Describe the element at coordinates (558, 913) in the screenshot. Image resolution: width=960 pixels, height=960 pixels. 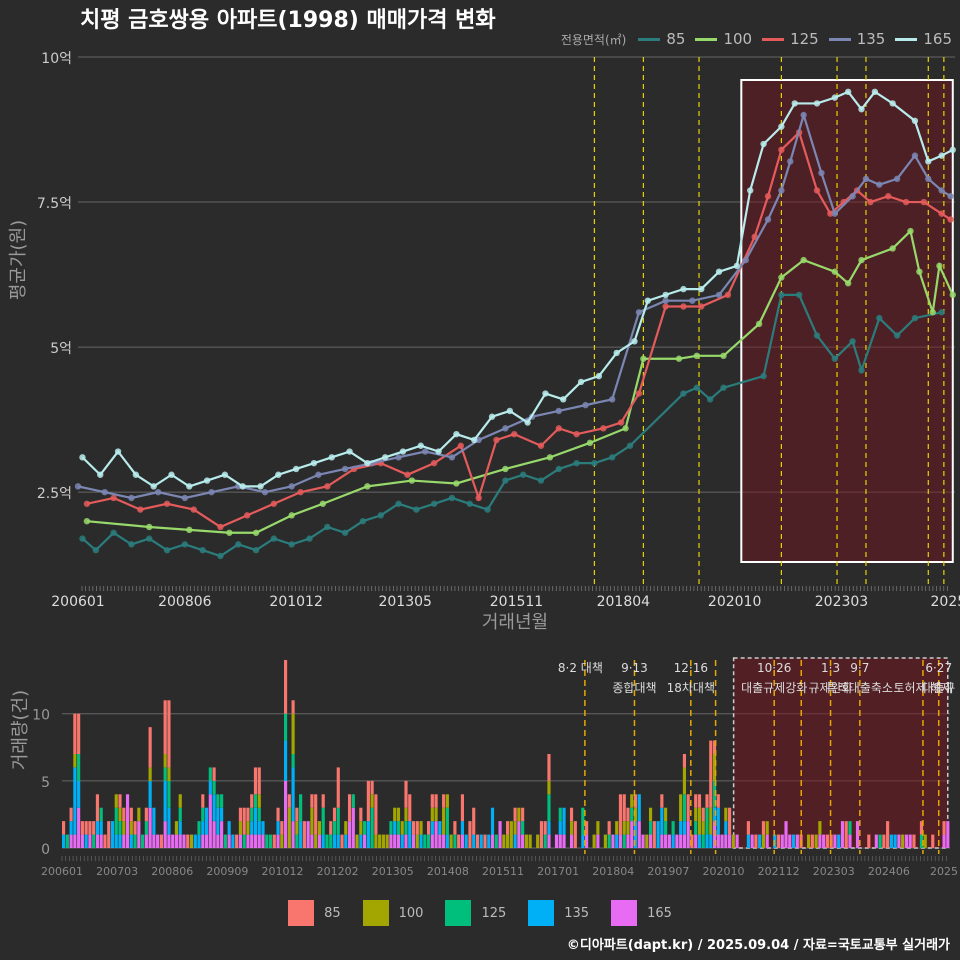
I see `bar-legend-135: 135` at that location.